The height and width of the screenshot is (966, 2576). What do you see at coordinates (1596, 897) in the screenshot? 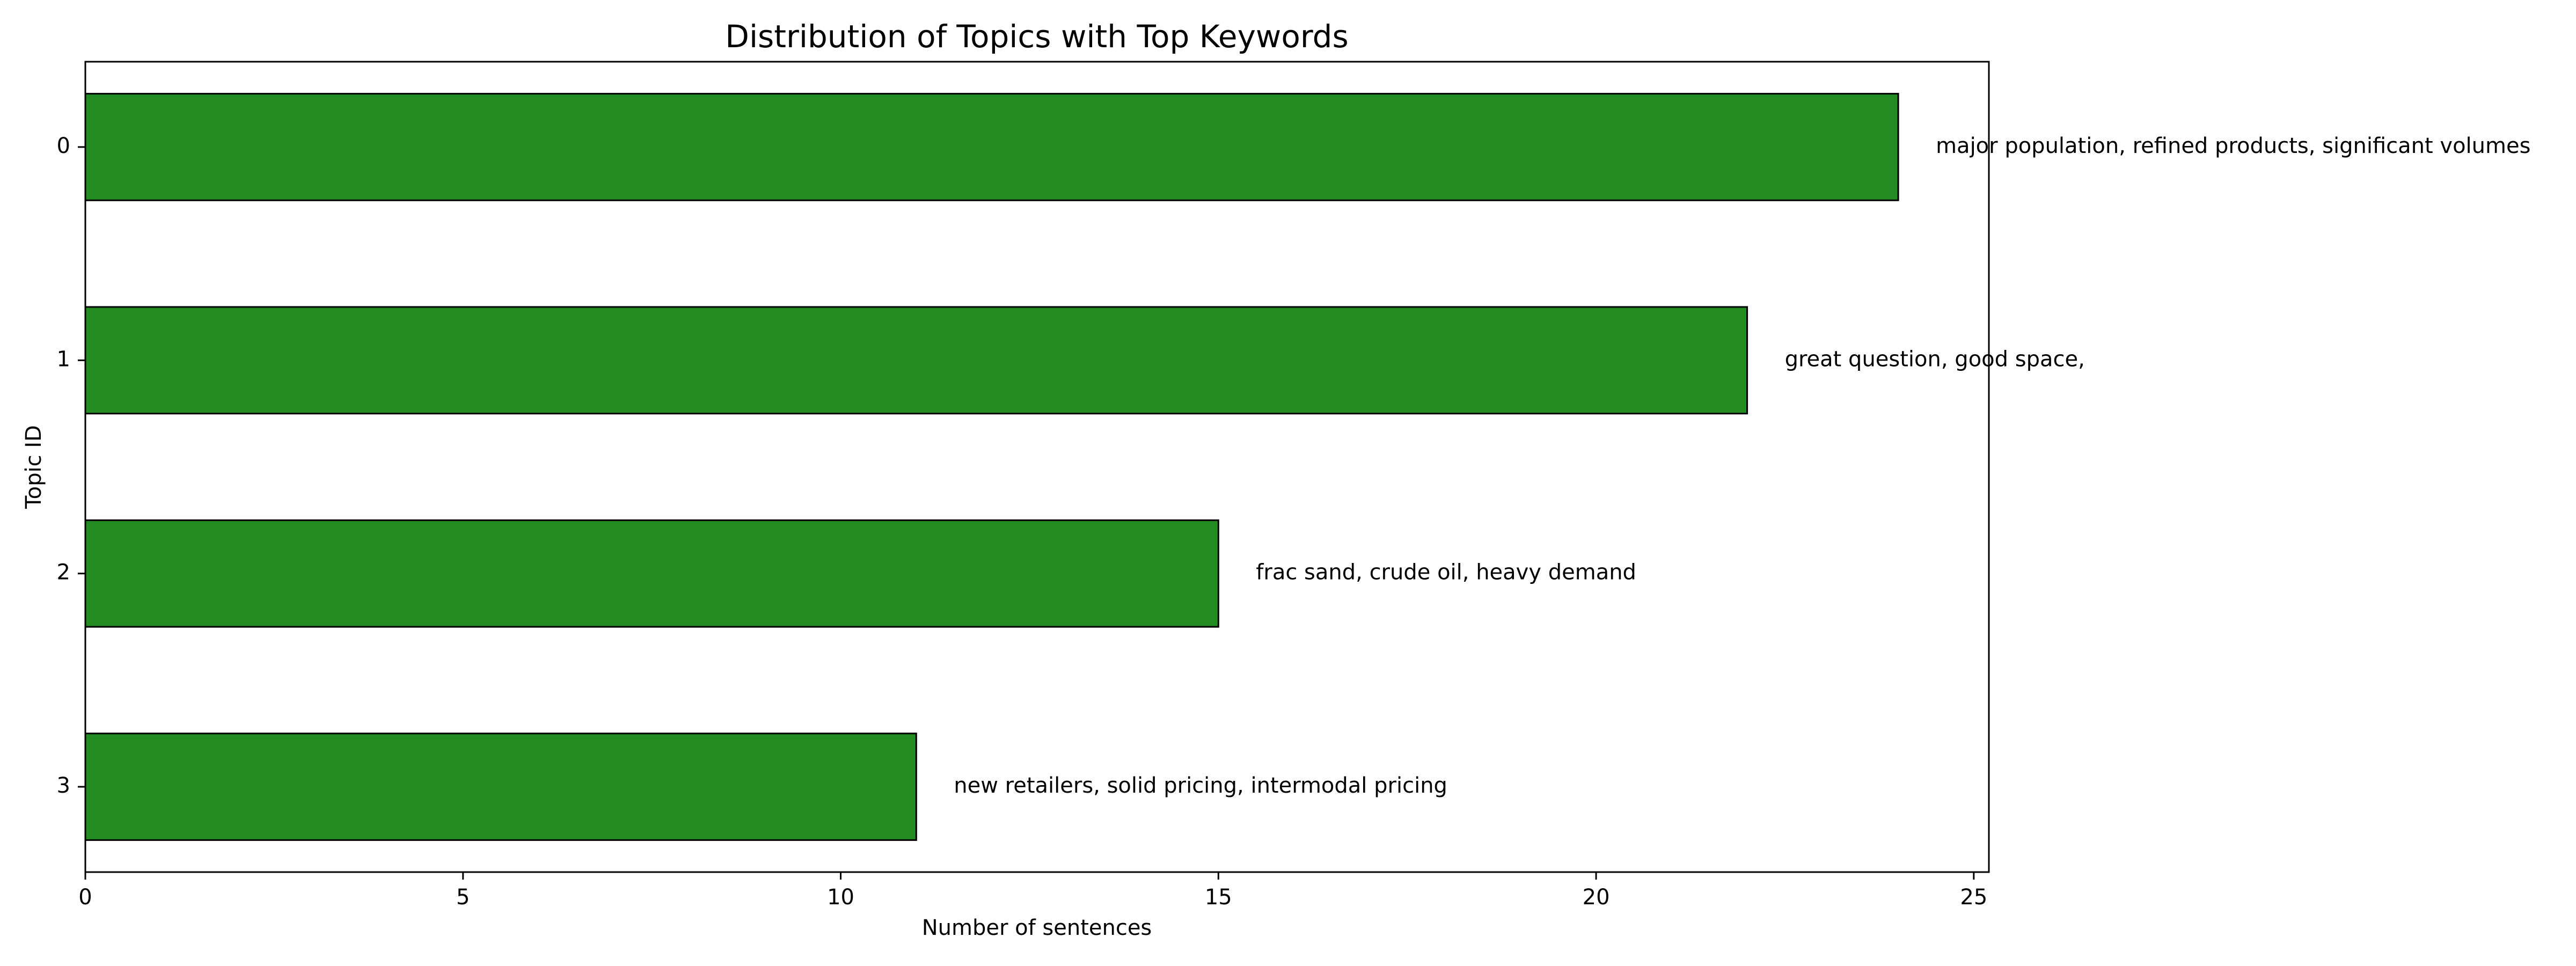
I see `x-tick-label-20: 20` at bounding box center [1596, 897].